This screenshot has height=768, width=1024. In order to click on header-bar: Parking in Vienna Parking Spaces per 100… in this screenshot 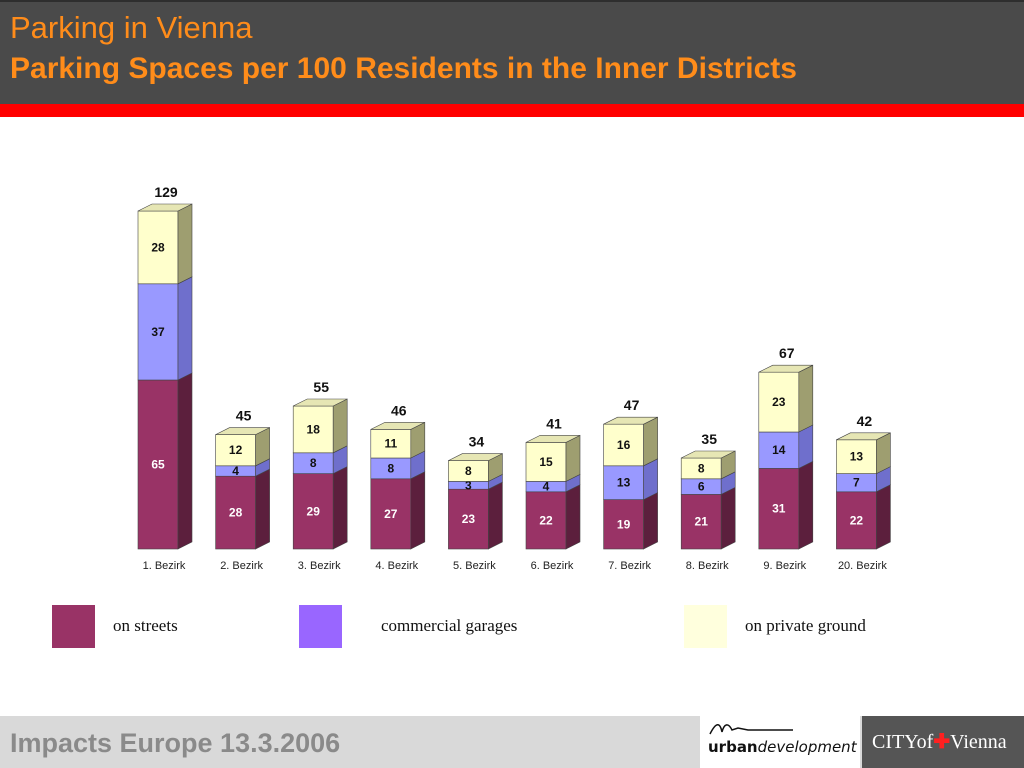, I will do `click(512, 52)`.